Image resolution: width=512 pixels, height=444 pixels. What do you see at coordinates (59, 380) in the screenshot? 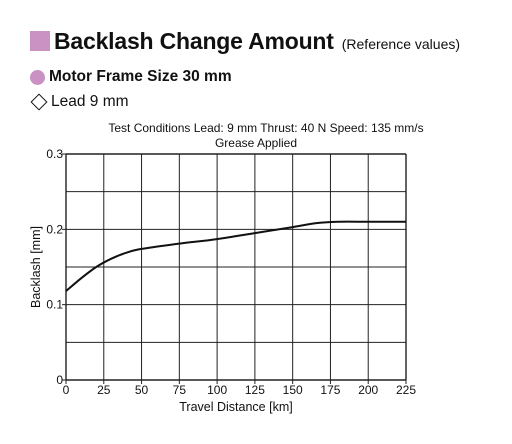
I see `y-tick-label: 0` at bounding box center [59, 380].